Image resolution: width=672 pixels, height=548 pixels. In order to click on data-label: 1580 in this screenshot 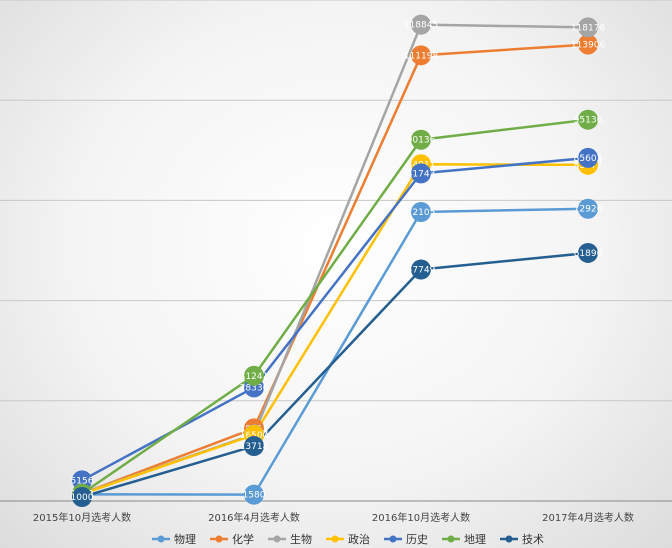, I will do `click(254, 496)`.